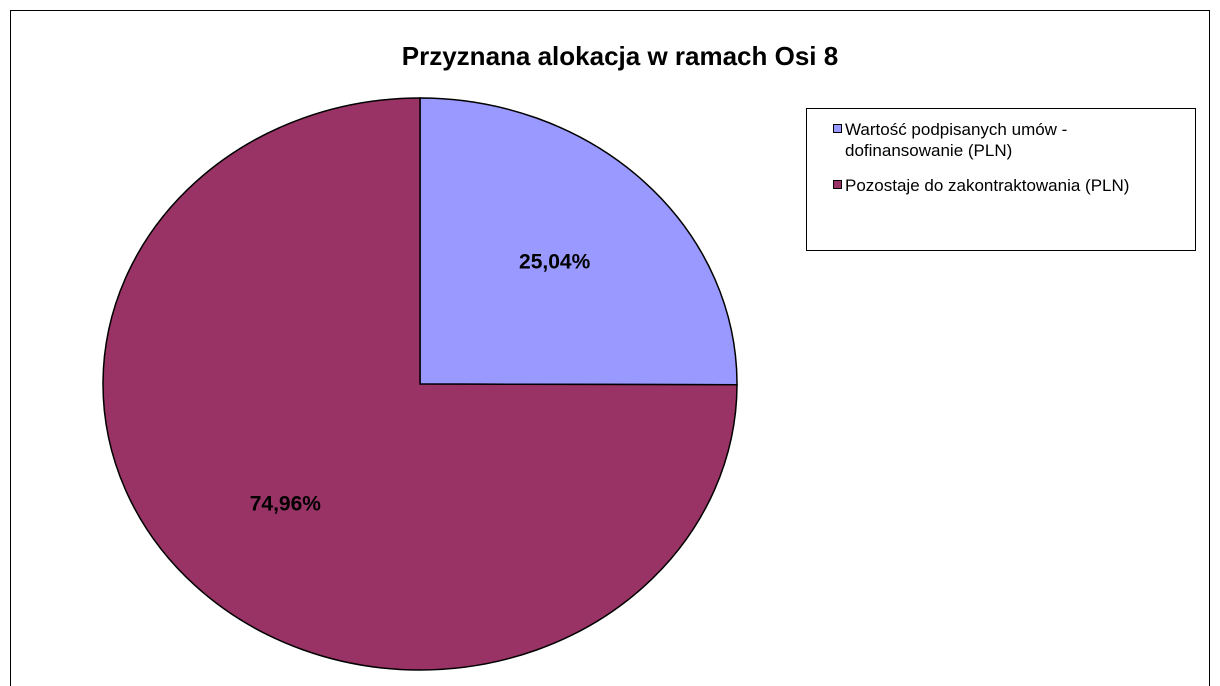 Image resolution: width=1220 pixels, height=686 pixels. What do you see at coordinates (555, 261) in the screenshot?
I see `data-label: 25,04%` at bounding box center [555, 261].